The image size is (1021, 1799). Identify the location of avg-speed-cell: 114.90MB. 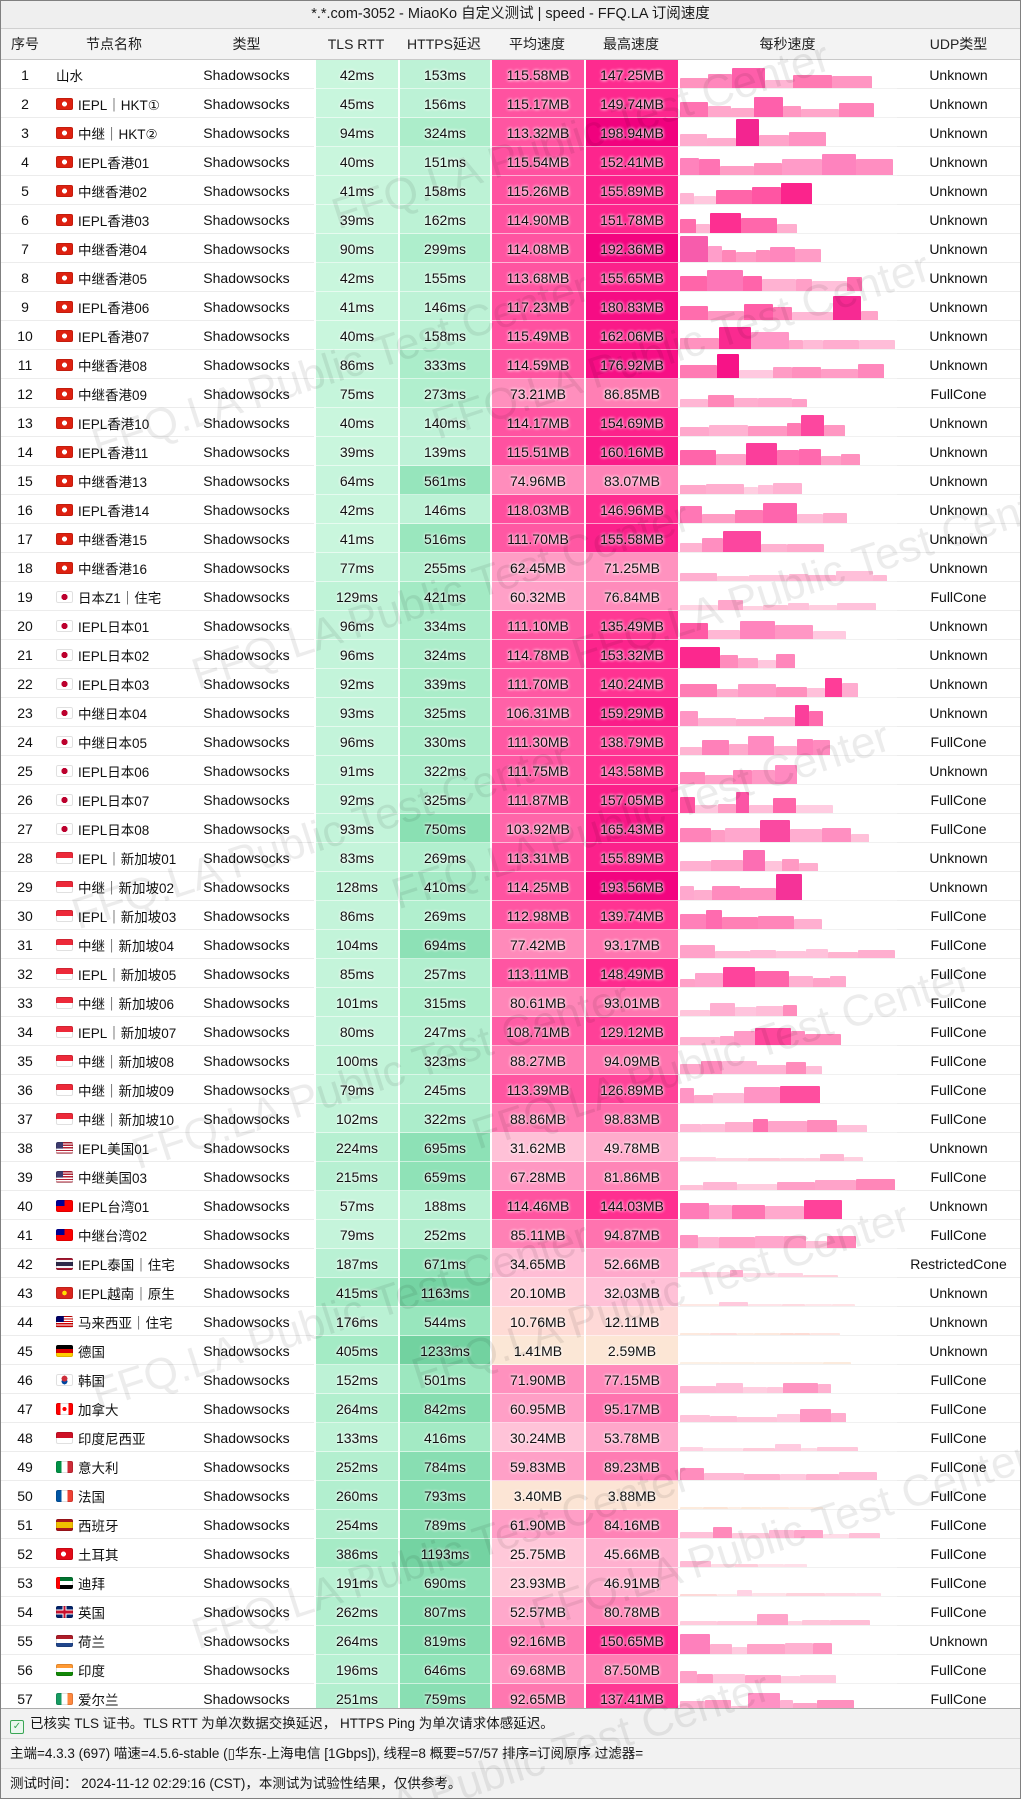
(537, 219).